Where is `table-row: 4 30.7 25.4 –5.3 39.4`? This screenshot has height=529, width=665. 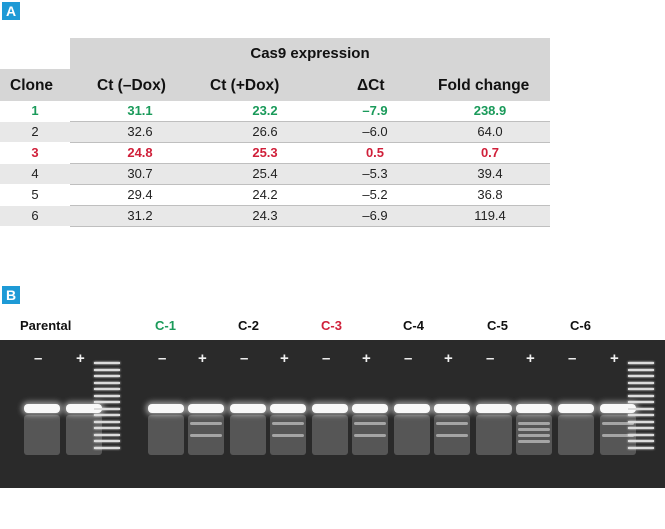
table-row: 4 30.7 25.4 –5.3 39.4 is located at coordinates (275, 174).